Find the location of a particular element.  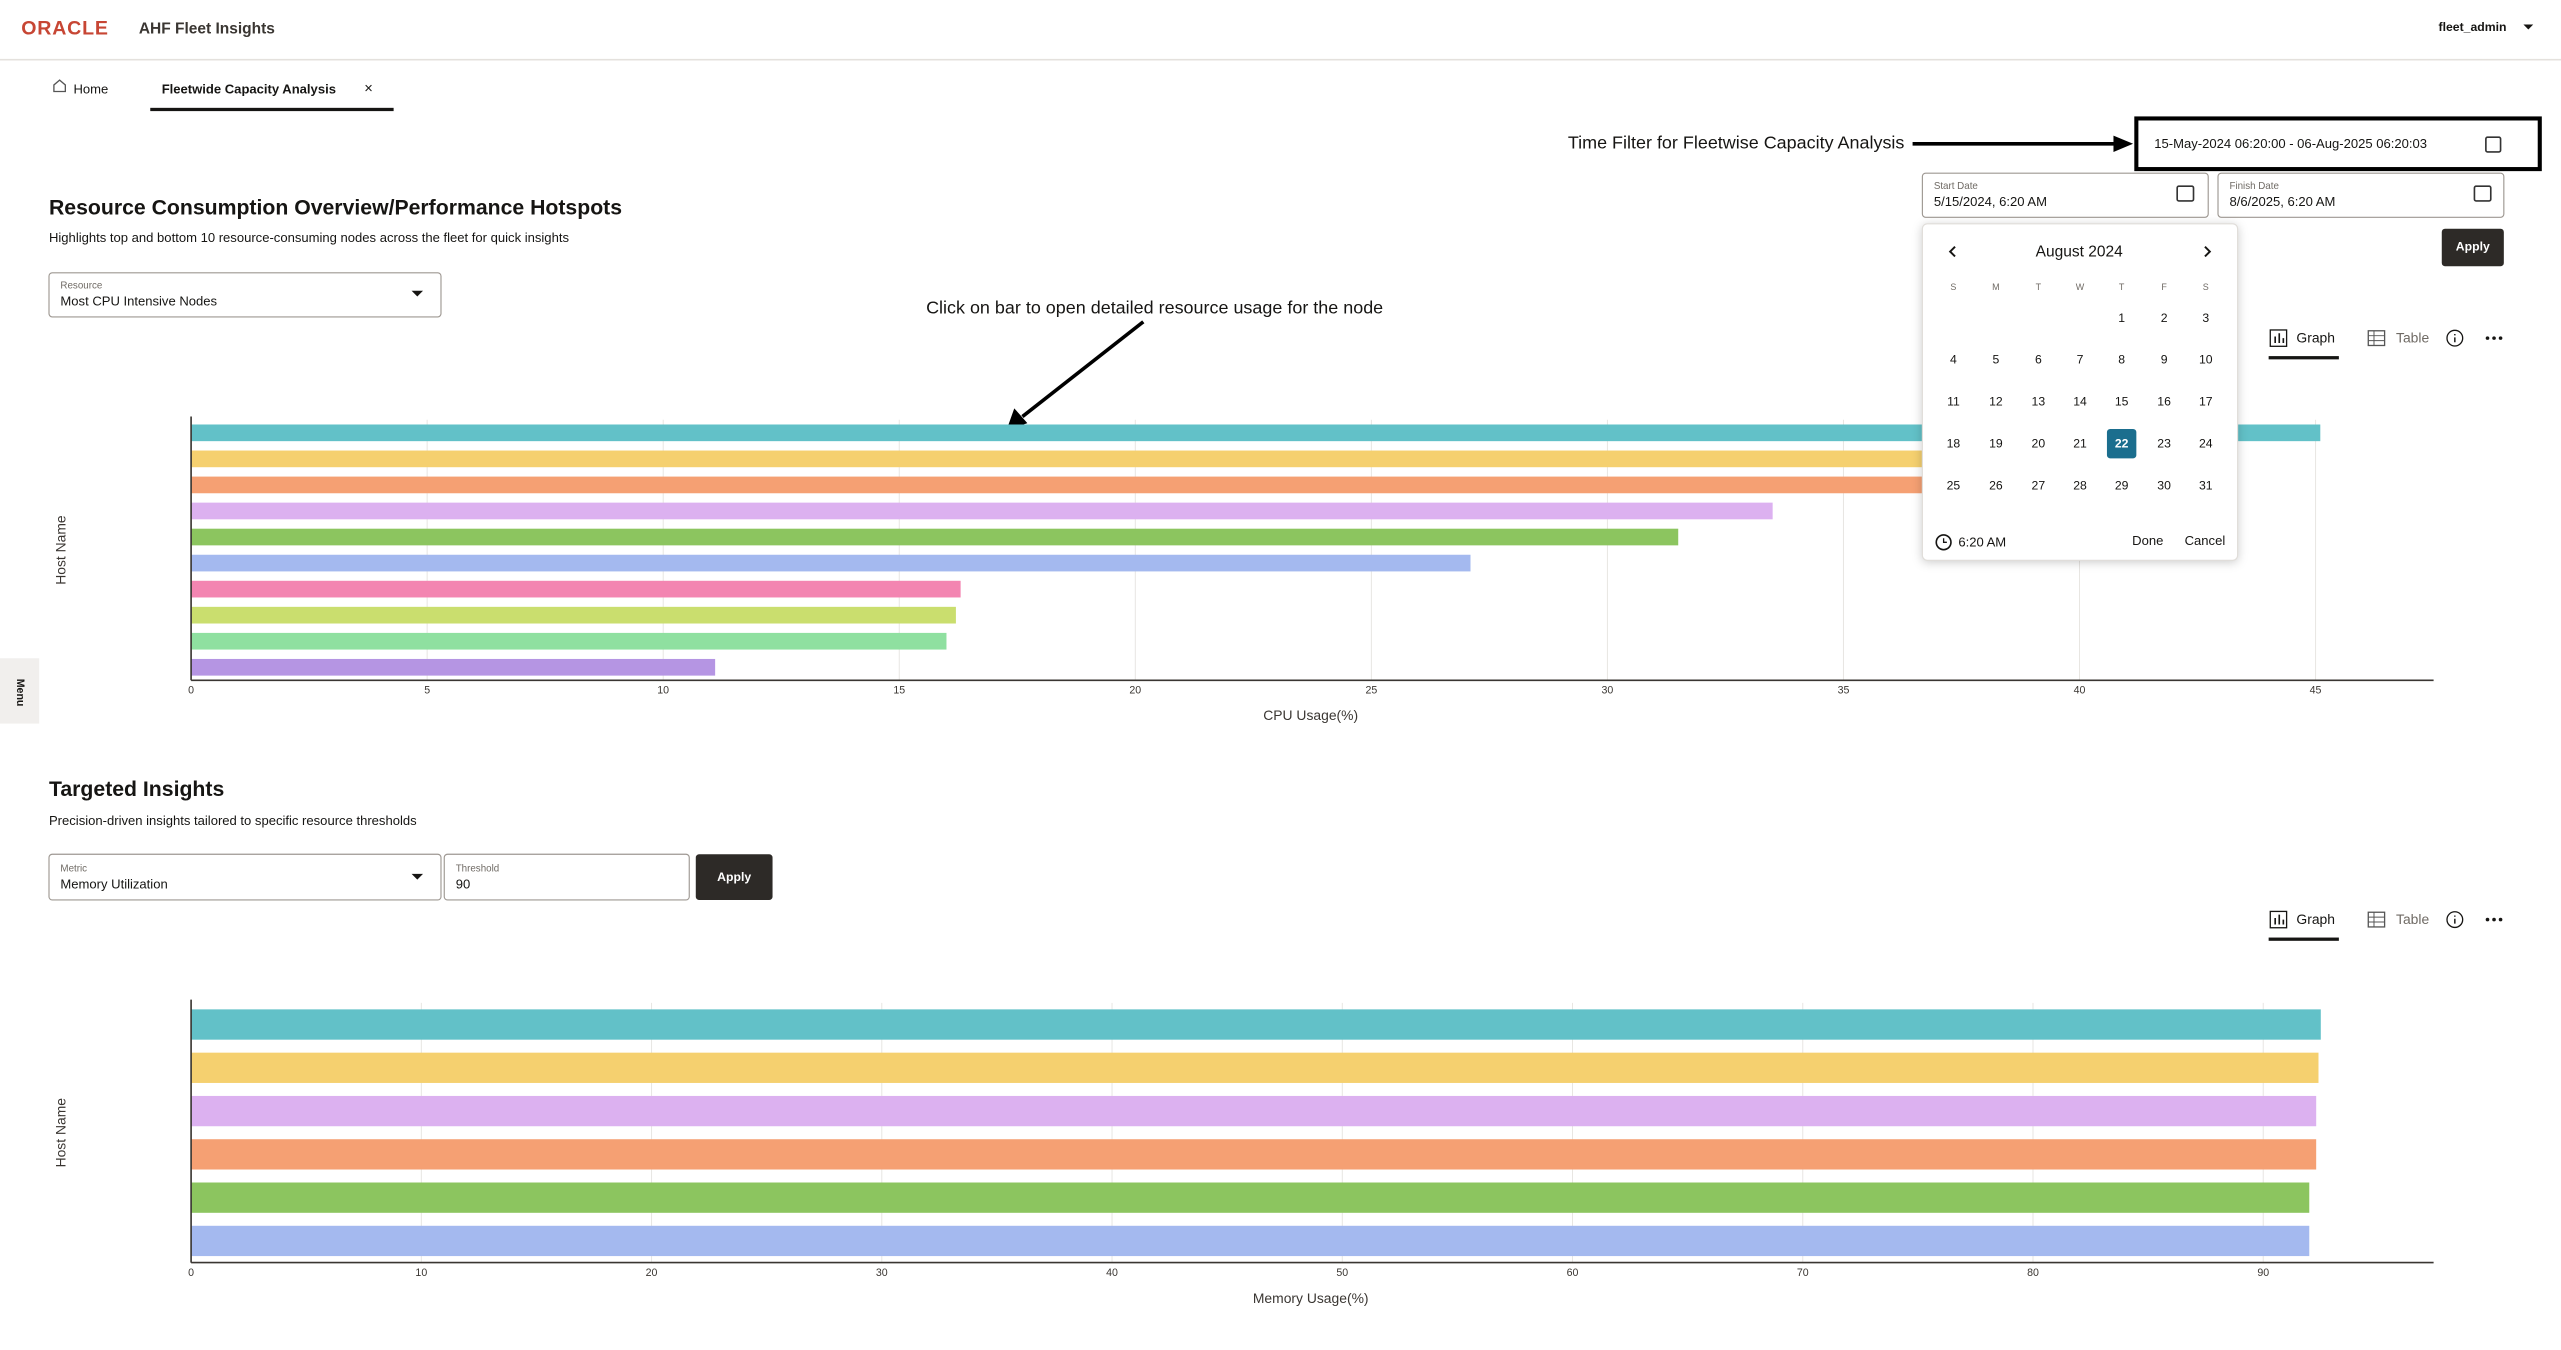

day: 2 is located at coordinates (2164, 318).